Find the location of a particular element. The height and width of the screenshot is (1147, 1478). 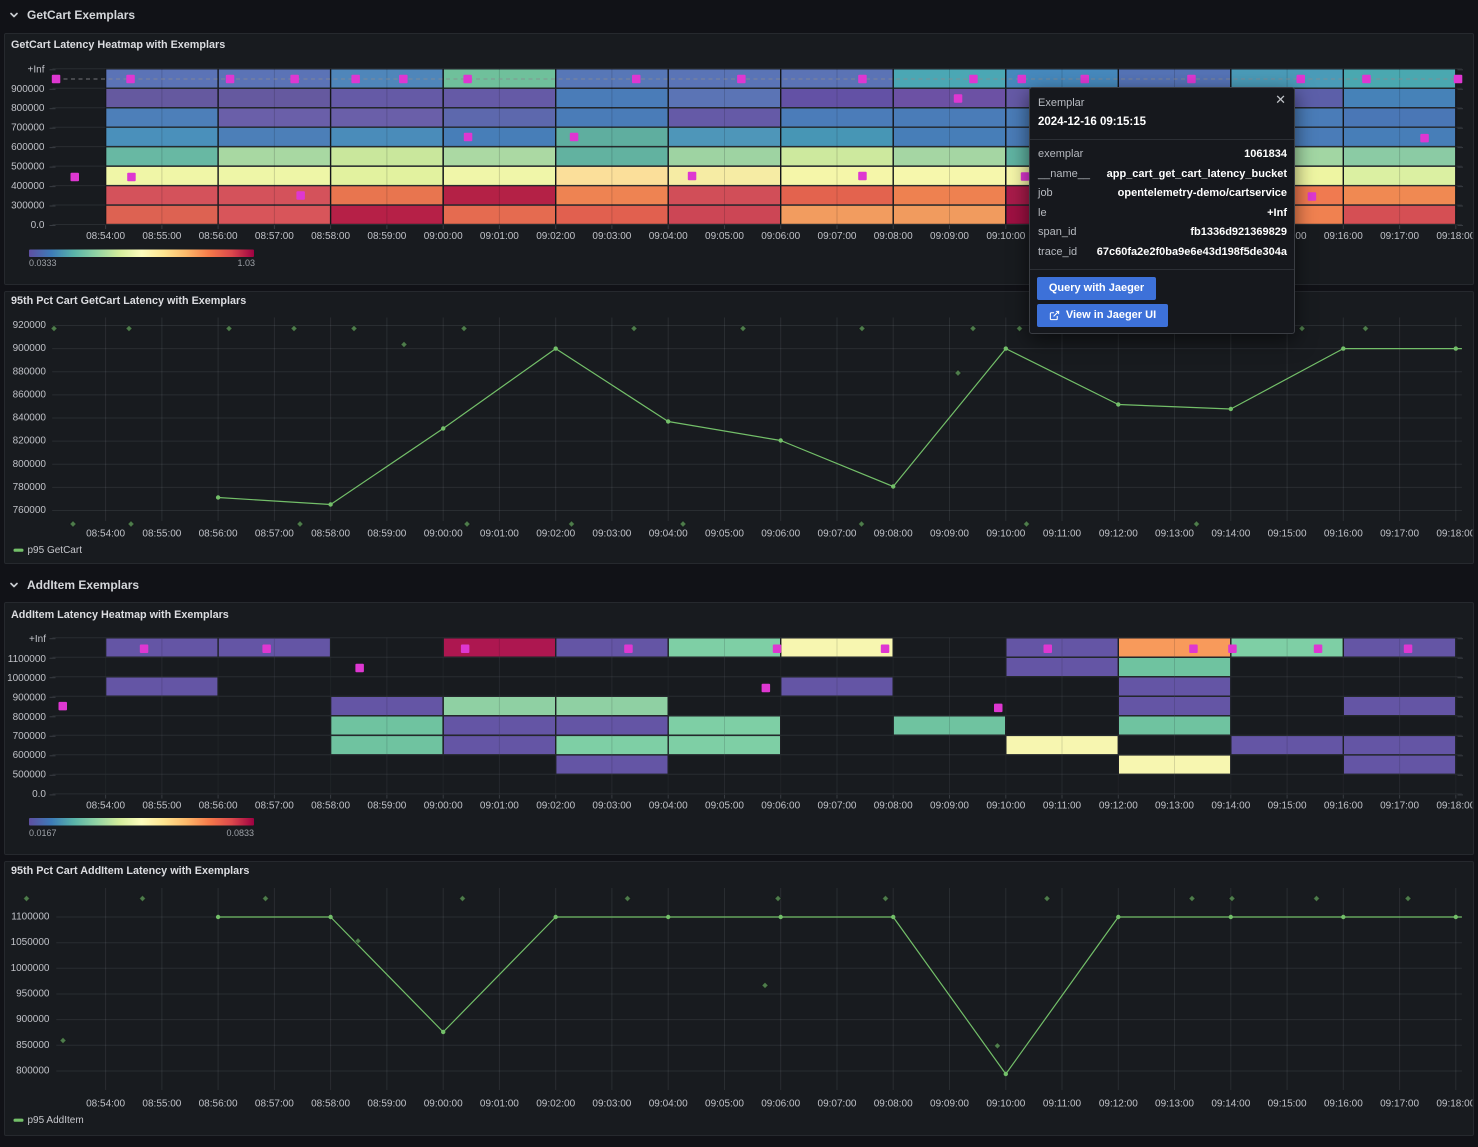

svg-text: 0.0167 is located at coordinates (43, 833).